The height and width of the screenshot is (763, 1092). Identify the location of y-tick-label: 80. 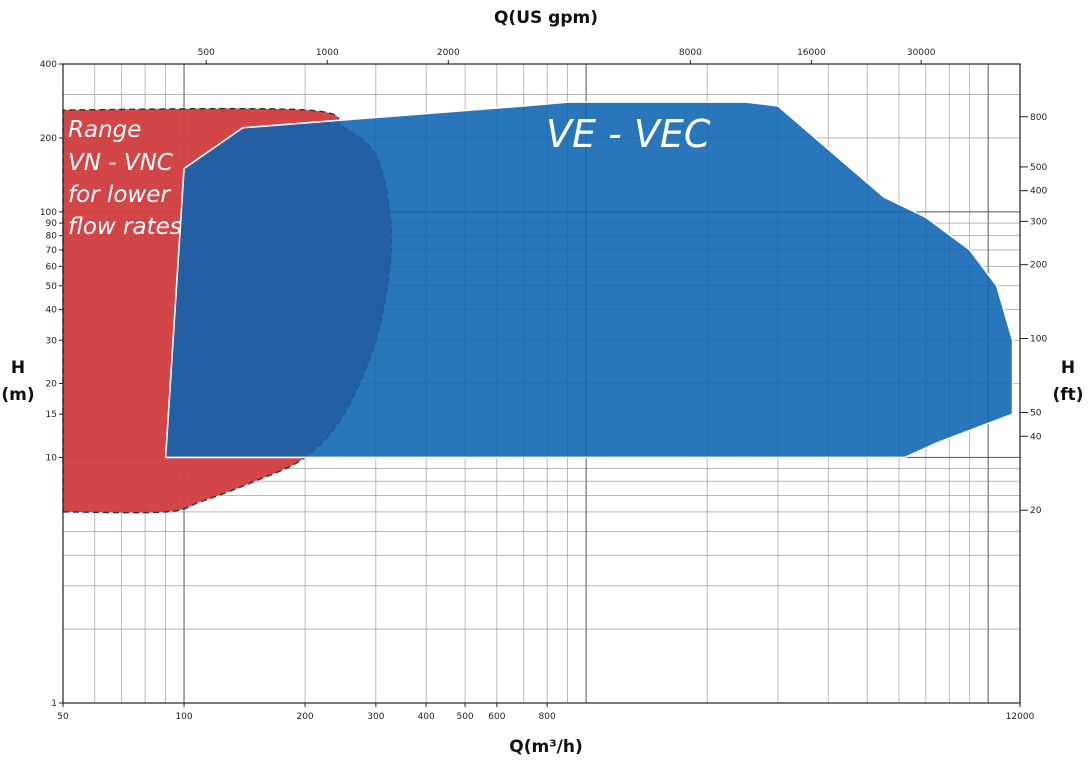
(52, 237).